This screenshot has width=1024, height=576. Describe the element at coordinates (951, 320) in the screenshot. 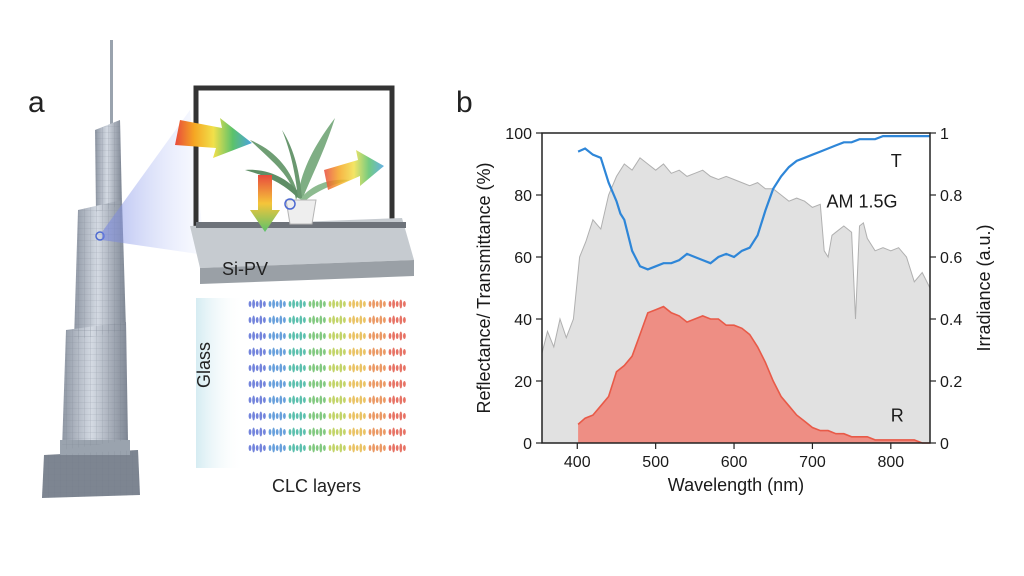

I see `y2-tick-label: 0.4` at that location.